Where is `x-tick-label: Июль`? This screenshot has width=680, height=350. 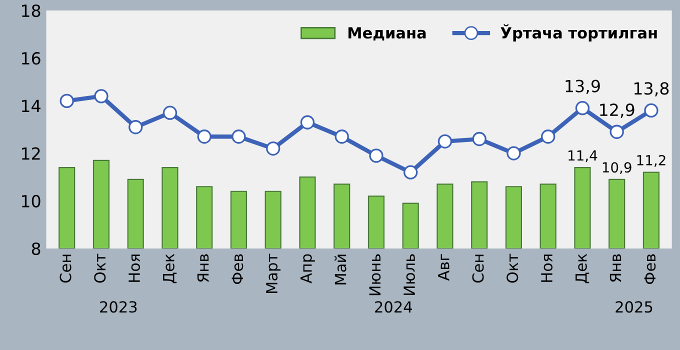
x-tick-label: Июль is located at coordinates (410, 274).